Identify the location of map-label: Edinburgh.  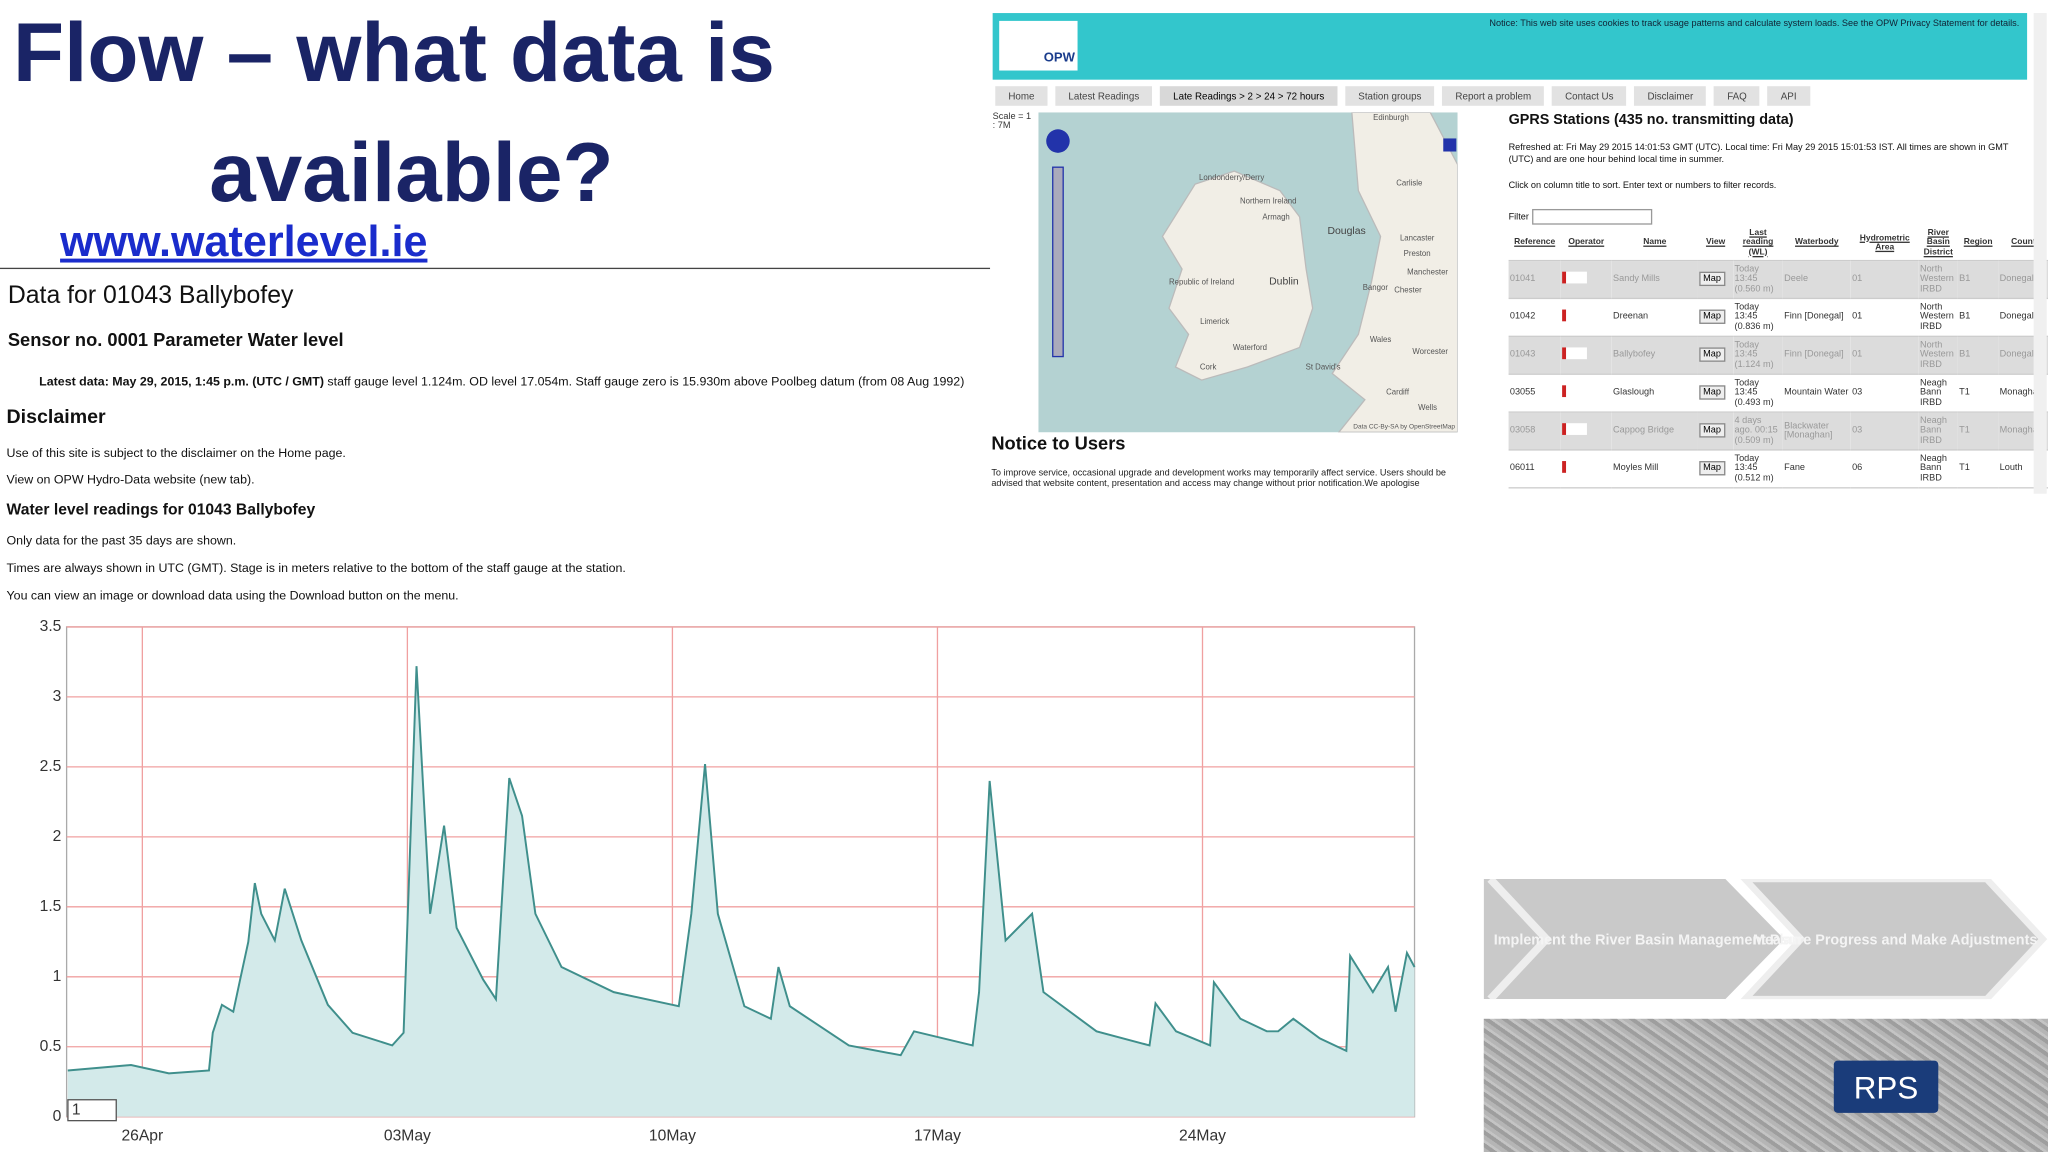
(1391, 117).